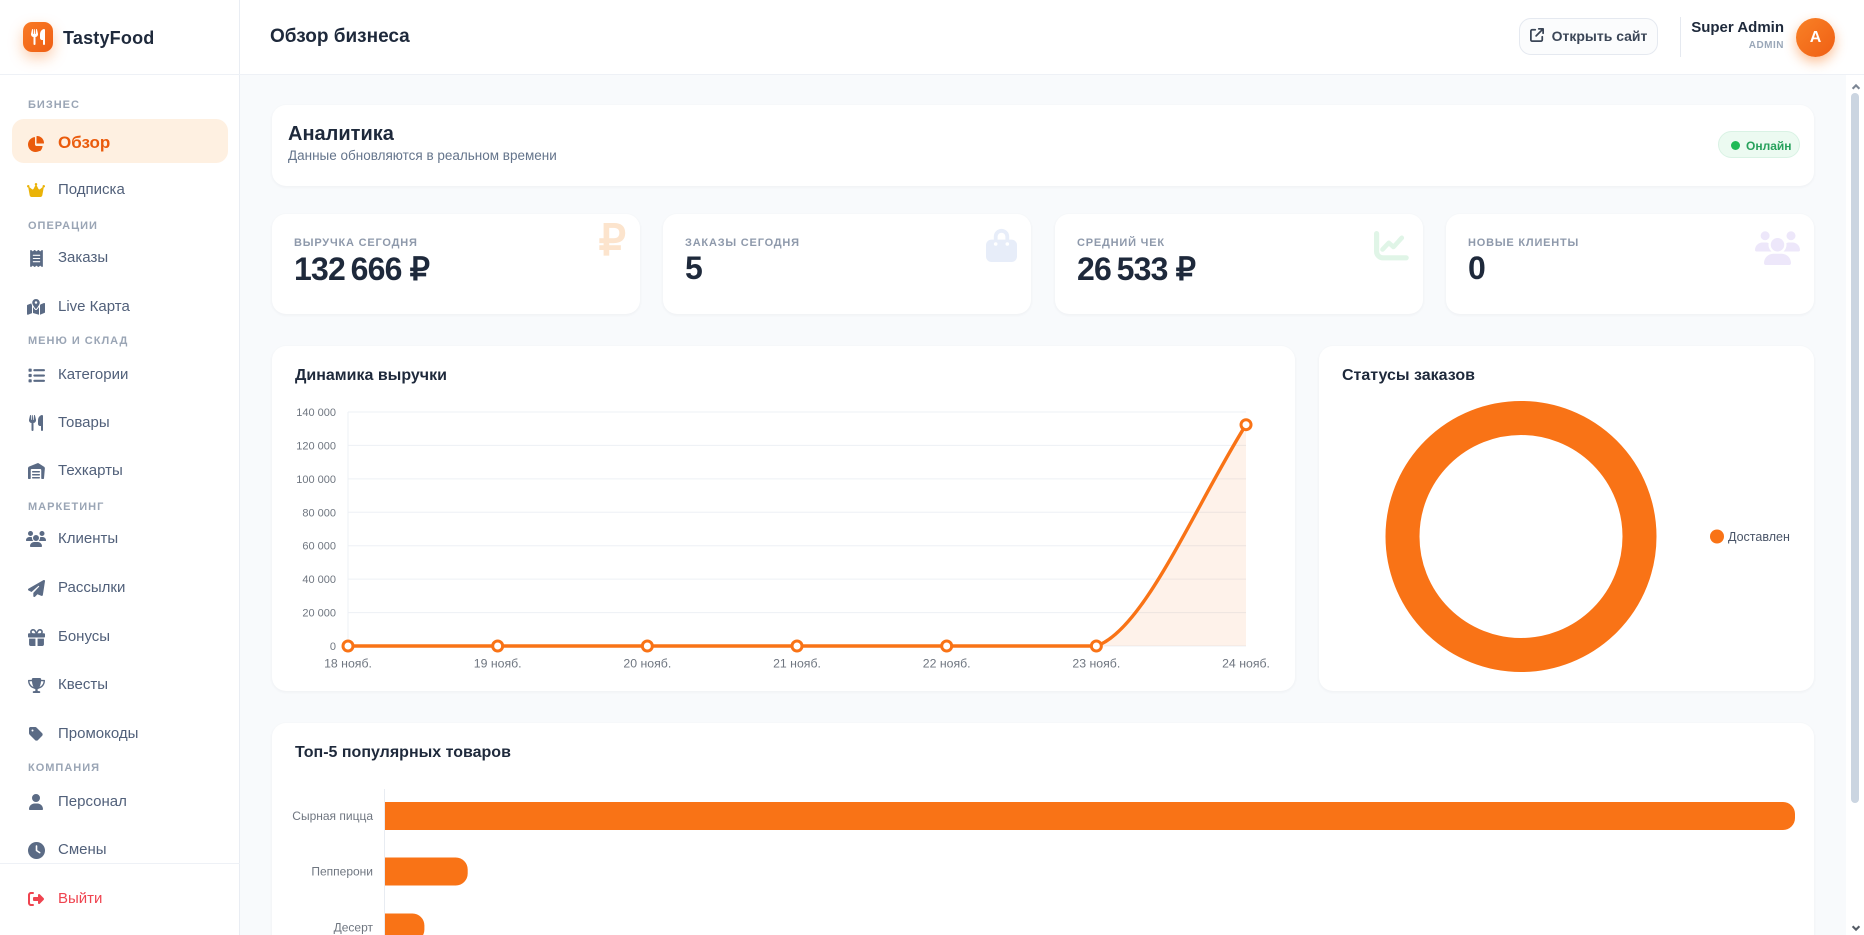 The height and width of the screenshot is (935, 1864). What do you see at coordinates (1759, 537) in the screenshot?
I see `svg-text: Доставлен` at bounding box center [1759, 537].